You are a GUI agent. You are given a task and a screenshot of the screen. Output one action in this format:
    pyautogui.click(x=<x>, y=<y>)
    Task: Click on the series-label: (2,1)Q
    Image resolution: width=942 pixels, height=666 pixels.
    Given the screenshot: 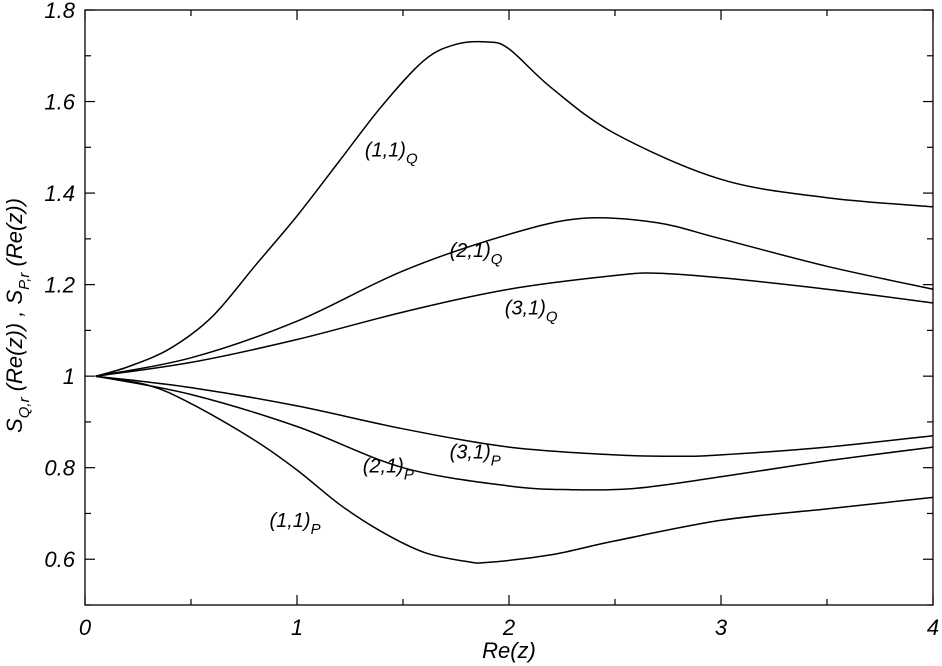 What is the action you would take?
    pyautogui.click(x=476, y=254)
    